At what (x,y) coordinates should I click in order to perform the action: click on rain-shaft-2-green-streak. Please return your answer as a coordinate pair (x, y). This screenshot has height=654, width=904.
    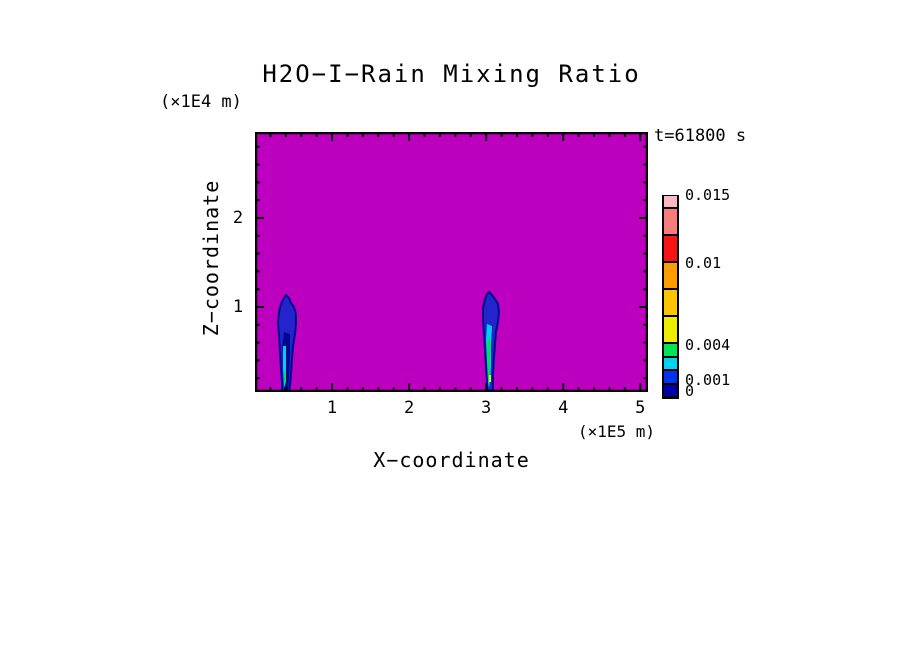
    Looking at the image, I should click on (489, 361).